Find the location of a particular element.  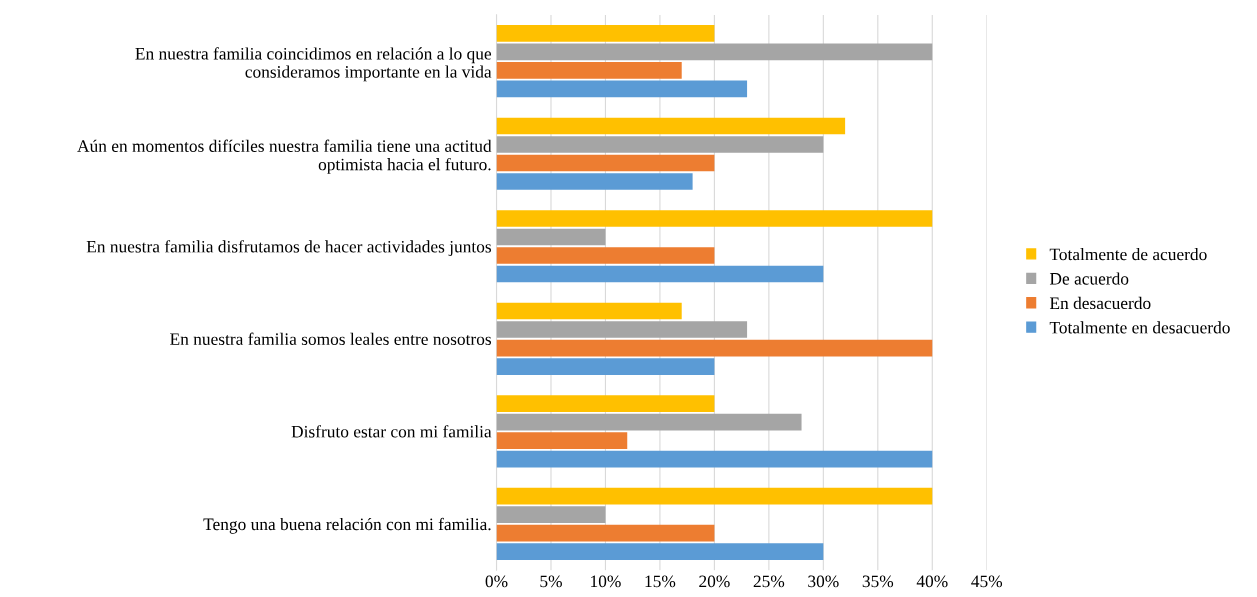

y-tick-label: En nuestra familia disfrutamos de hacer actividades juntos is located at coordinates (289, 248).